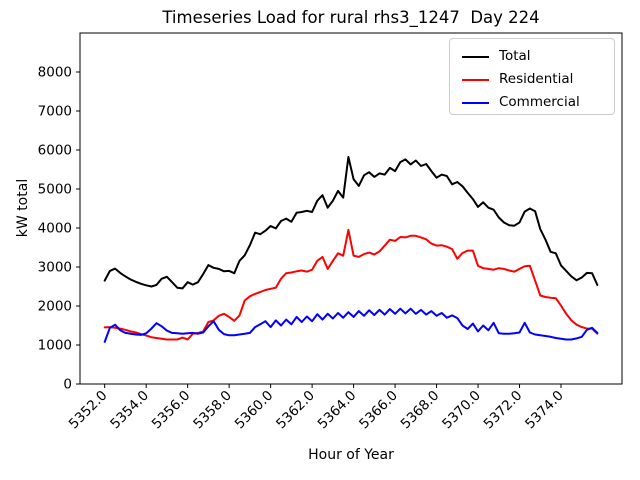 This screenshot has height=480, width=640. What do you see at coordinates (55, 307) in the screenshot?
I see `y-tick-label: 2000` at bounding box center [55, 307].